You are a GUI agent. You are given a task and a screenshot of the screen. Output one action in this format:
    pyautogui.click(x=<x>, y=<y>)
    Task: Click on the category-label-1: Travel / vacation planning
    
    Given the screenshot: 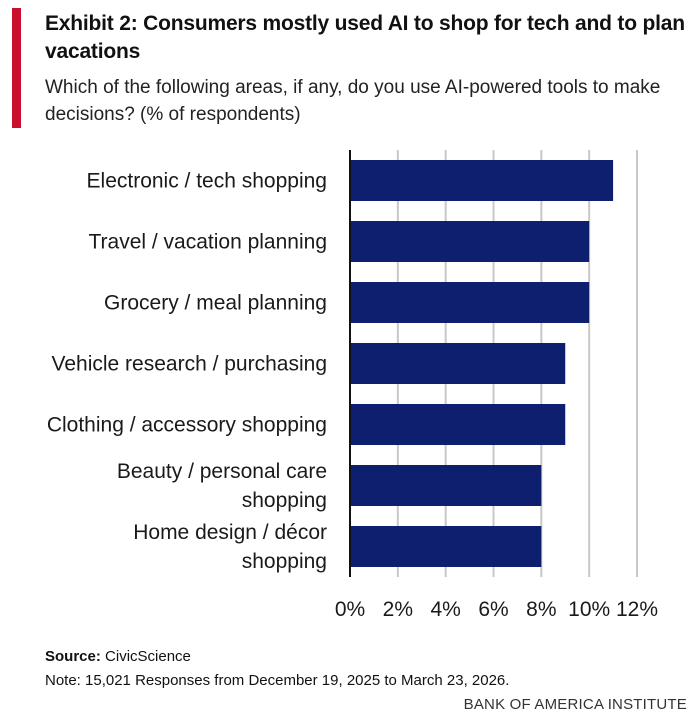 What is the action you would take?
    pyautogui.click(x=207, y=242)
    